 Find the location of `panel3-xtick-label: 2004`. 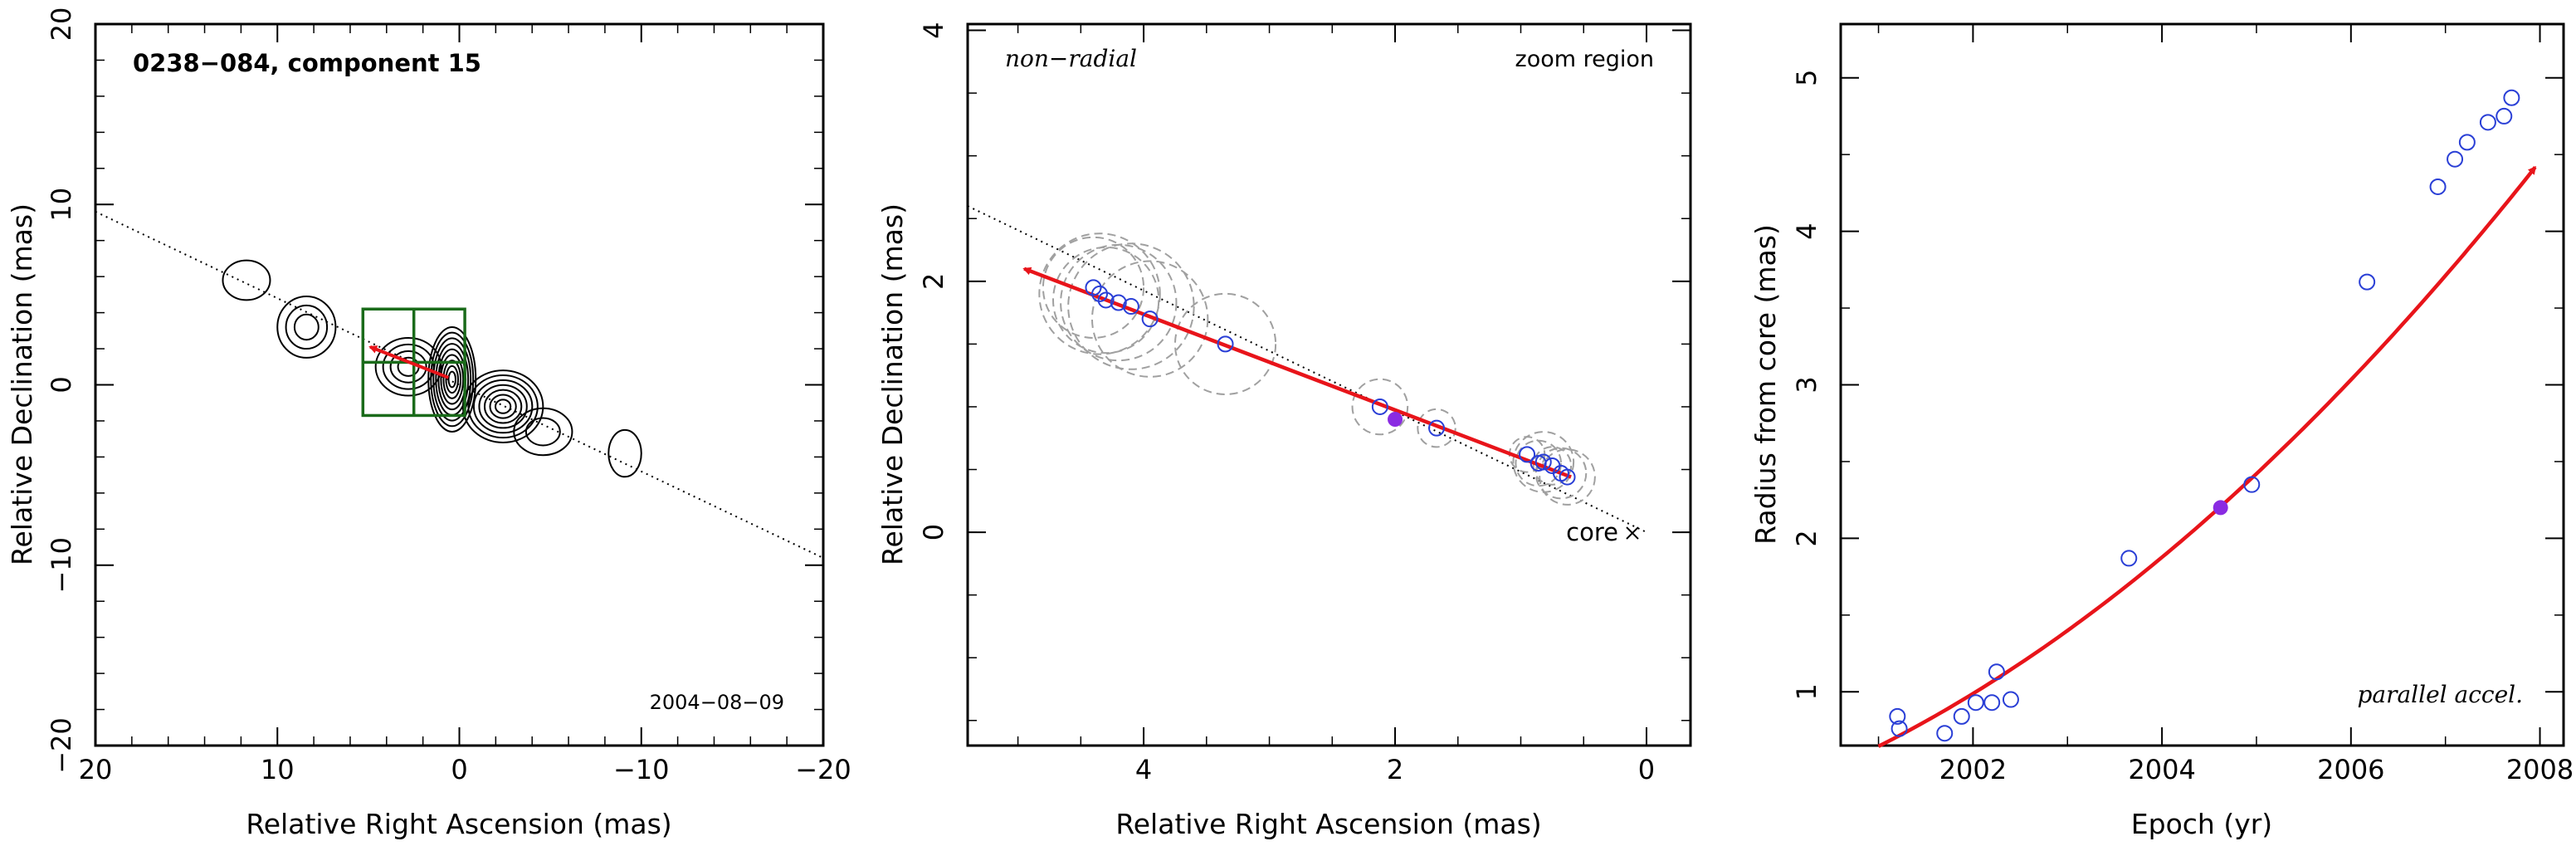

panel3-xtick-label: 2004 is located at coordinates (2162, 769).